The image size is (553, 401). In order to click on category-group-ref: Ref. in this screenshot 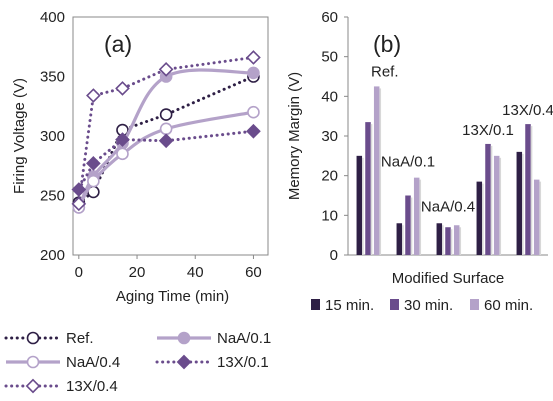, I will do `click(377, 159)`.